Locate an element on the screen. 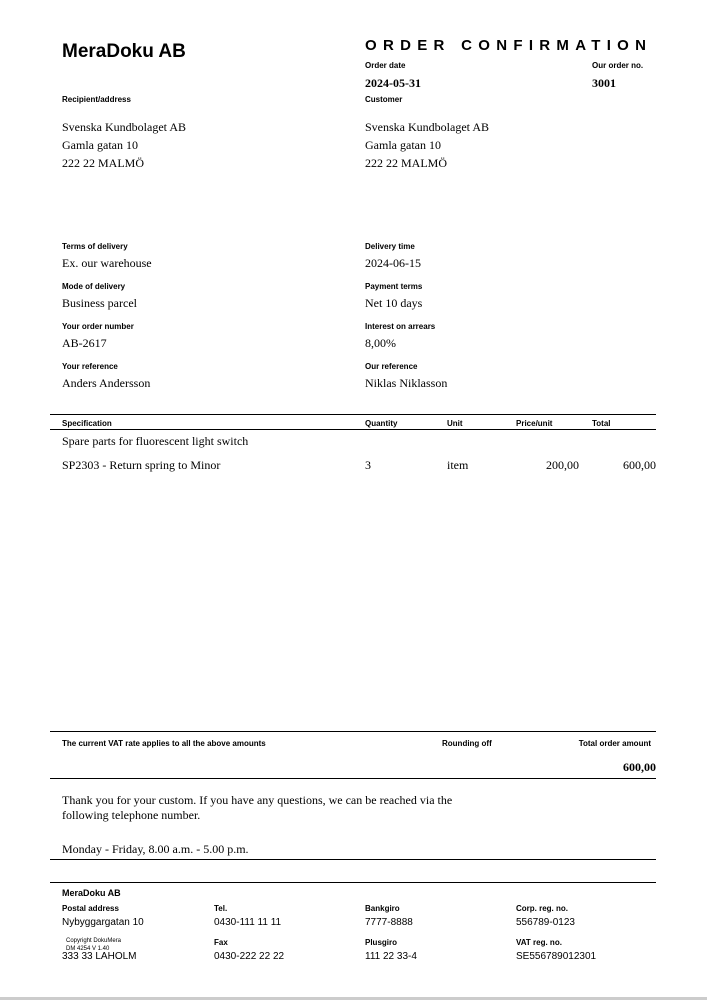  opening-hours: Monday - Friday, 8.00 a.m. - 5.00 p.m. is located at coordinates (155, 849).